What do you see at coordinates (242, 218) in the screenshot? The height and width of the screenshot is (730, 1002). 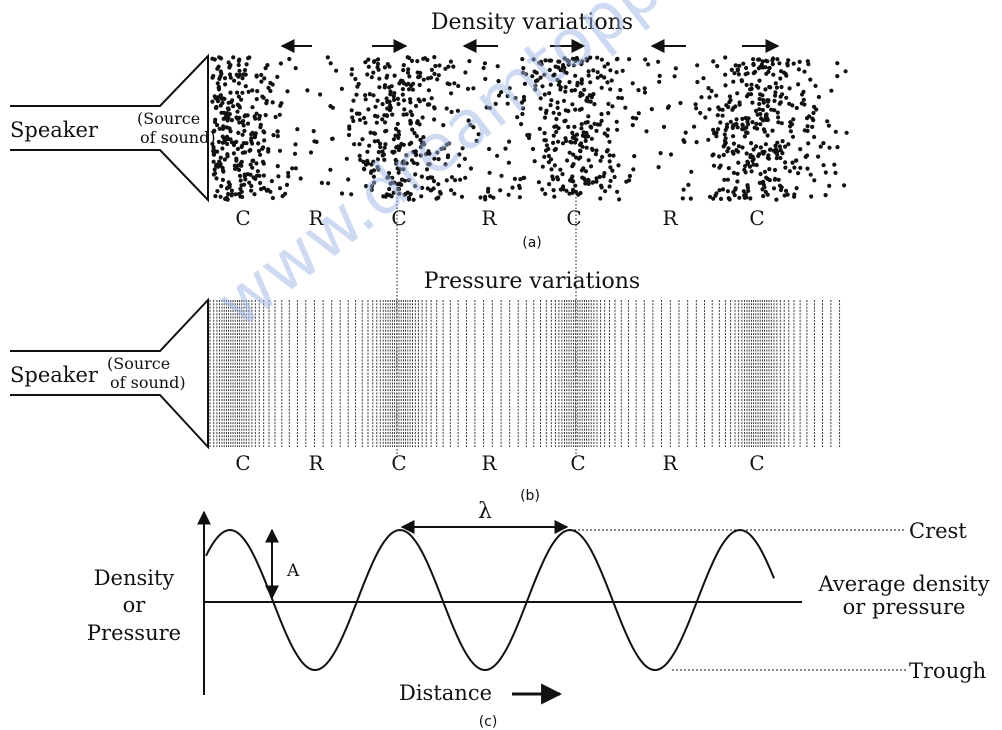 I see `region-label-a-1: C` at bounding box center [242, 218].